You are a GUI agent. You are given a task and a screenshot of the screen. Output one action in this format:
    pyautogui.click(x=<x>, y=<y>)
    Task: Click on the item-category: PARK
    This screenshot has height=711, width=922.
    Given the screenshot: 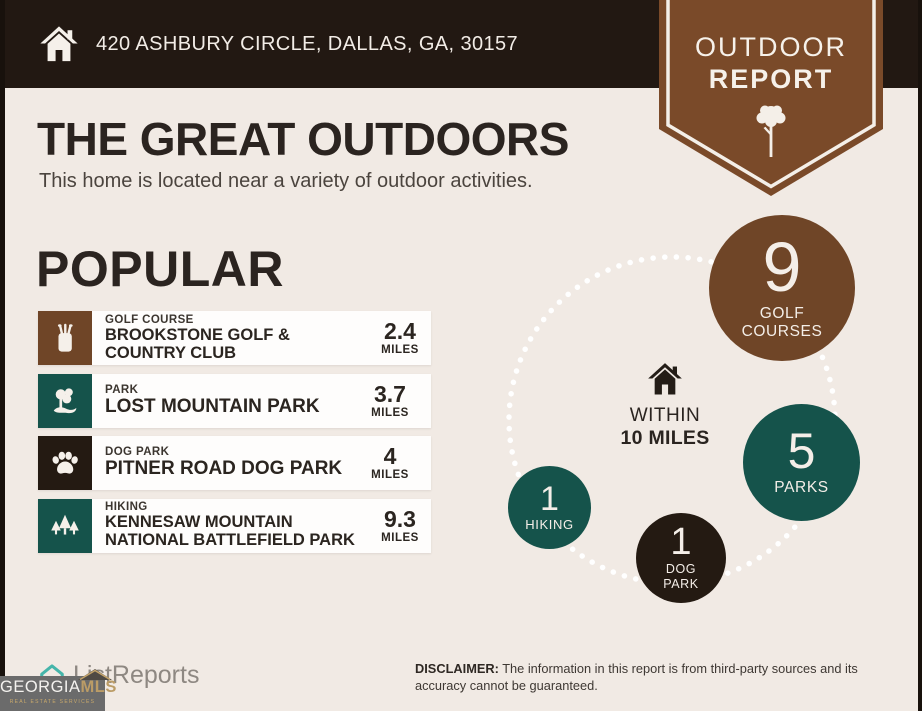 What is the action you would take?
    pyautogui.click(x=122, y=389)
    